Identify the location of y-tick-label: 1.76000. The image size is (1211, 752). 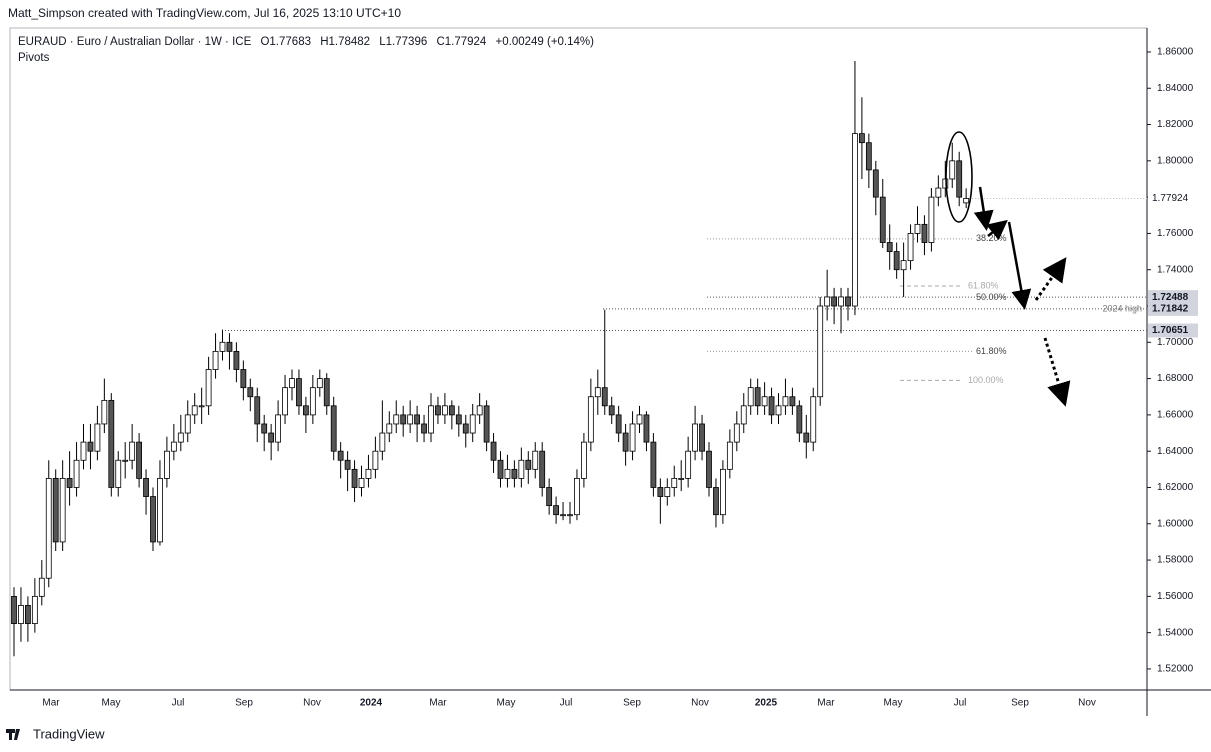
(1175, 233).